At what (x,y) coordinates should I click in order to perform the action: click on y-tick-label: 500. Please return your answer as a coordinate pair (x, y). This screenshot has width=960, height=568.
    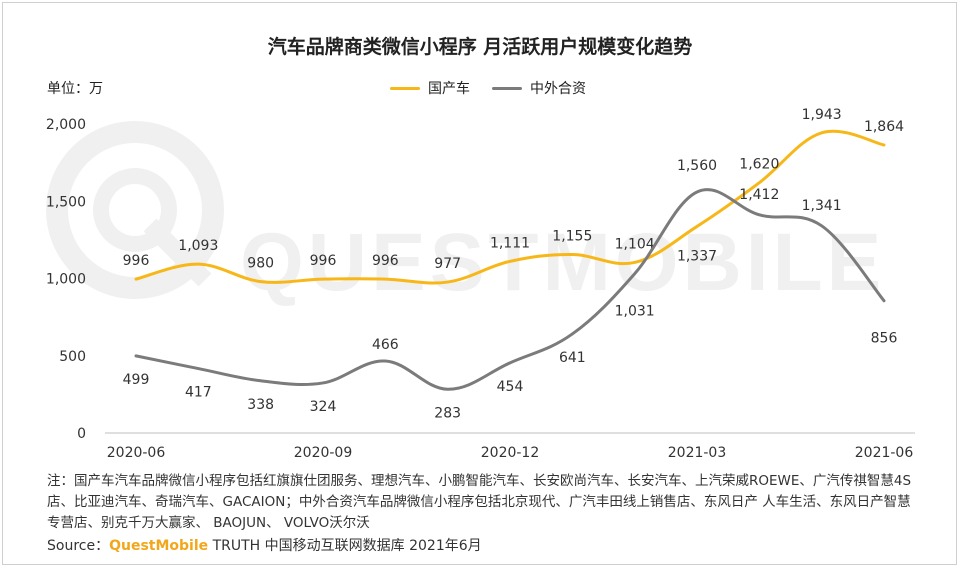
    Looking at the image, I should click on (72, 357).